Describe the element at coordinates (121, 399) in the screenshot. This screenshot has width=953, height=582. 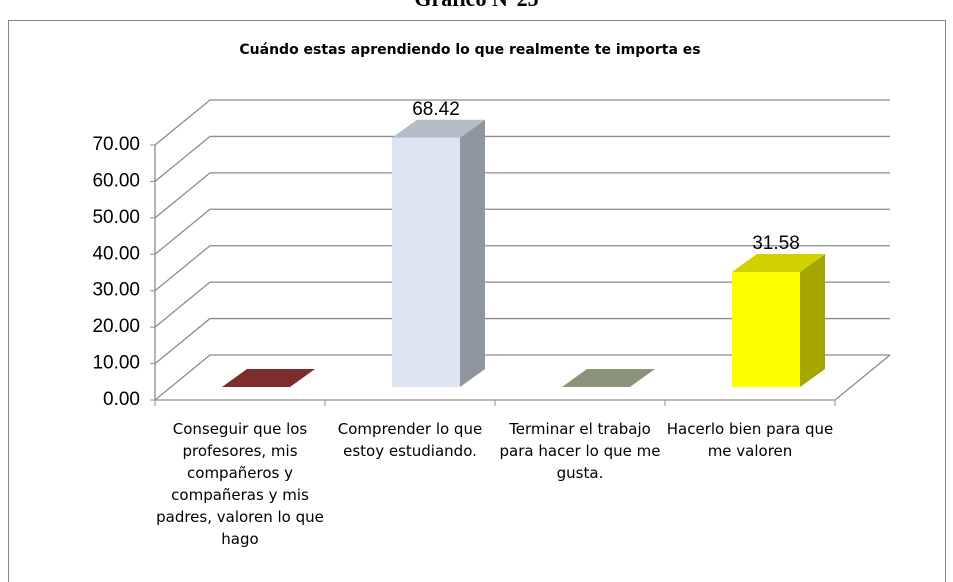
I see `y-tick-label: 0.00` at that location.